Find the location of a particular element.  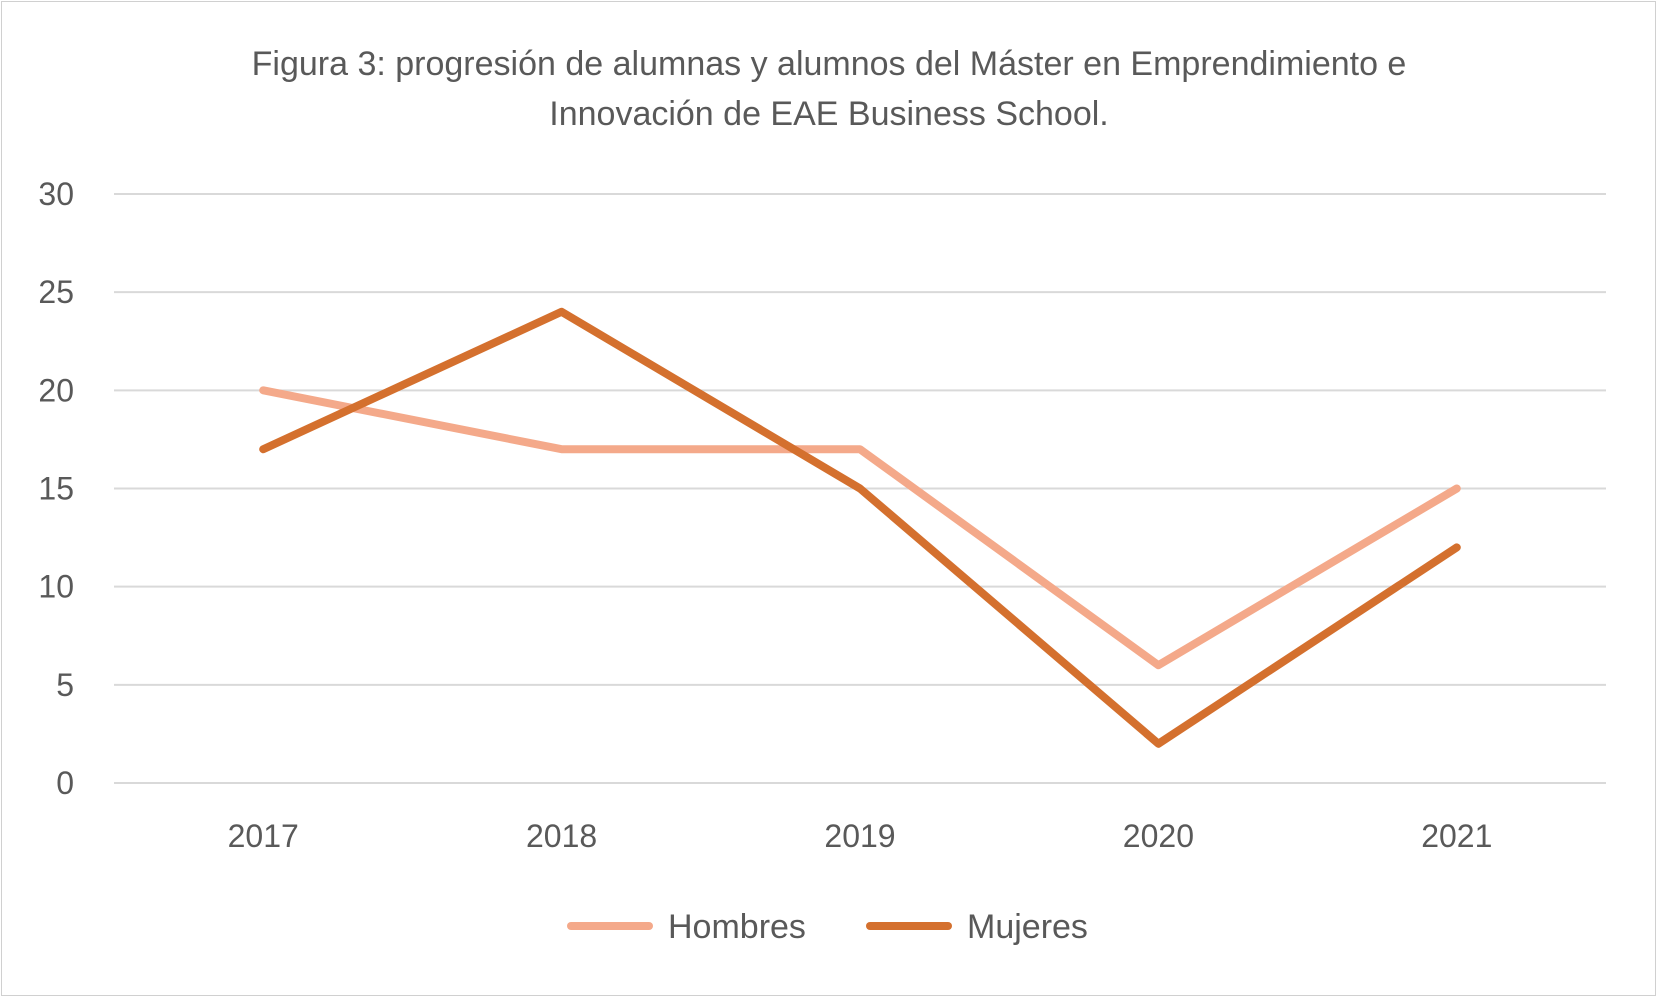

x-tick-label: 2018 is located at coordinates (561, 836).